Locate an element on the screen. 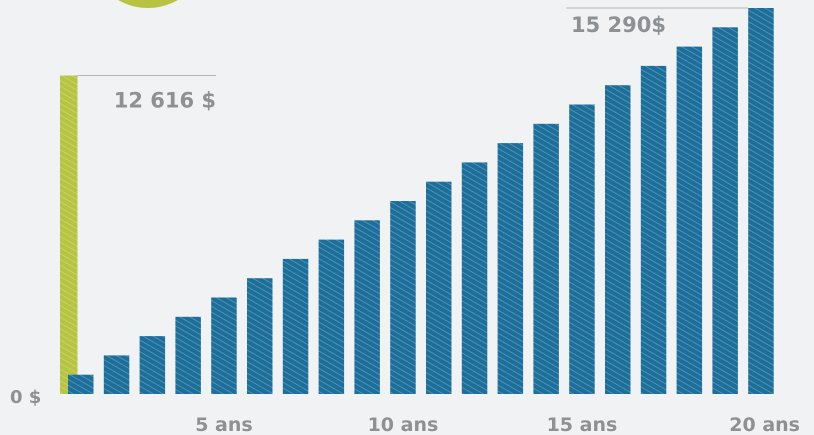 This screenshot has width=814, height=435. x-axis-tick-label: 20 ans is located at coordinates (764, 424).